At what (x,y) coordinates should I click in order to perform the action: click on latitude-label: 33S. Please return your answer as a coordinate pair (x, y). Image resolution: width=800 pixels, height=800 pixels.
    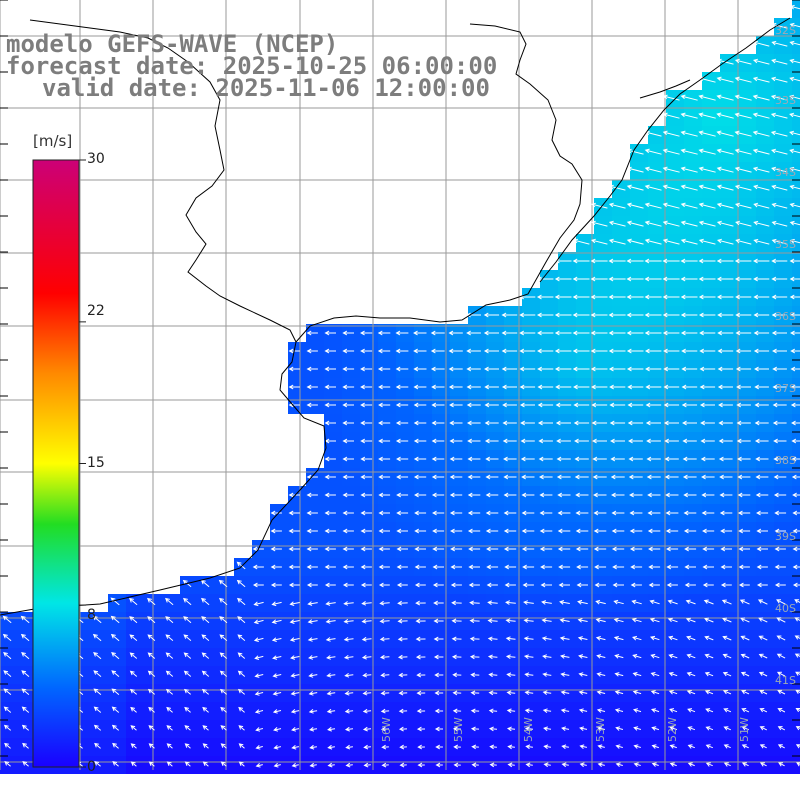
    Looking at the image, I should click on (785, 100).